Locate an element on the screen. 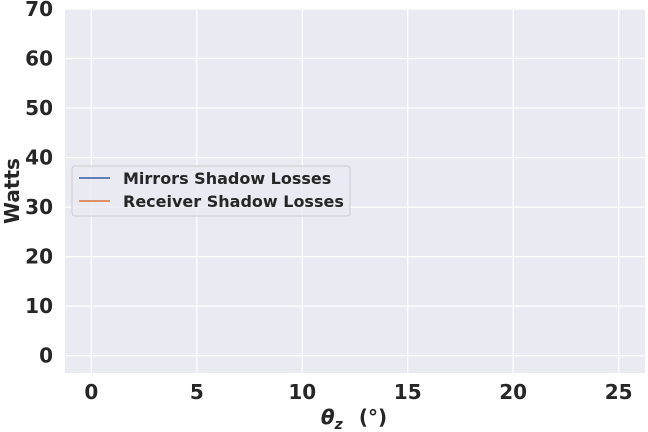 Image resolution: width=648 pixels, height=432 pixels. y-tick-label: 0 is located at coordinates (46, 356).